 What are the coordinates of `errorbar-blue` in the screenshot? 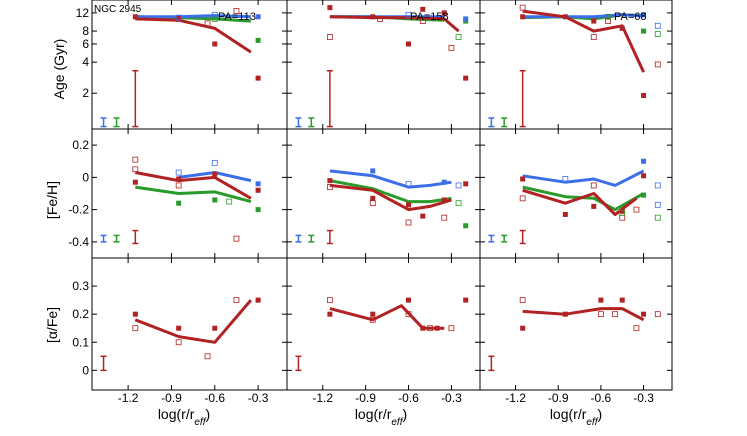 It's located at (103, 122).